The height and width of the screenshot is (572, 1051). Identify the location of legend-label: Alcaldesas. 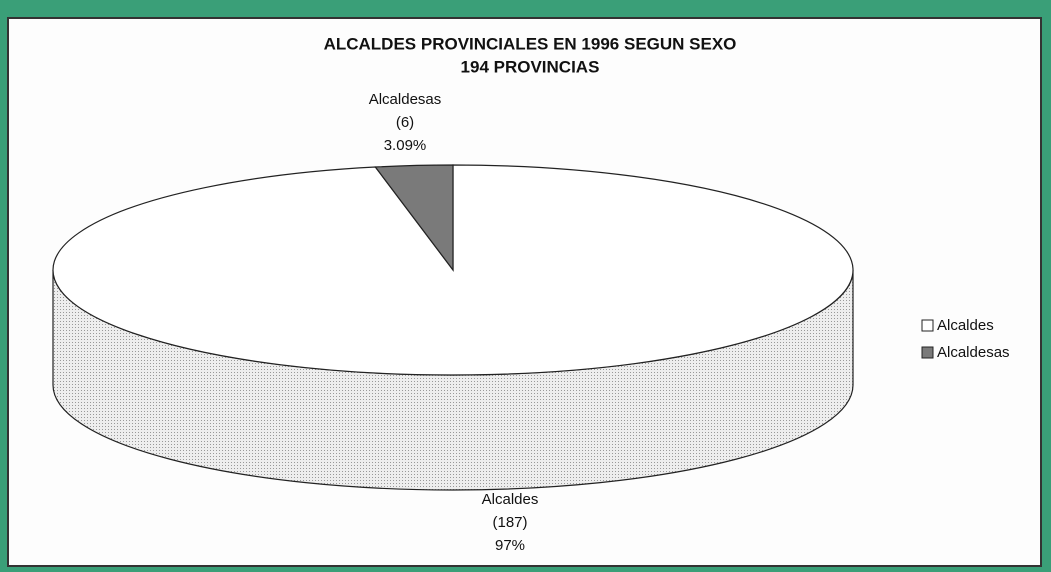
(973, 352).